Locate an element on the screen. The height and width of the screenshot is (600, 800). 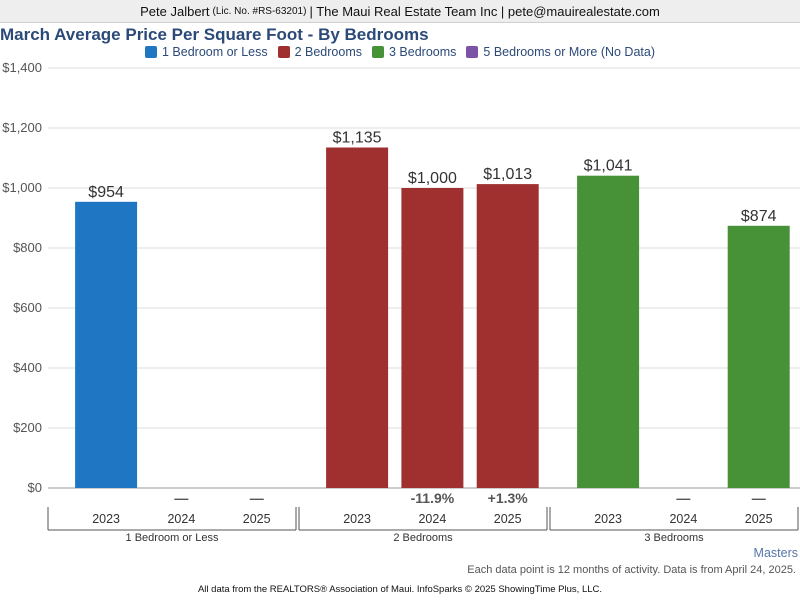
legend-item-3-bedrooms: 3 Bedrooms is located at coordinates (414, 52).